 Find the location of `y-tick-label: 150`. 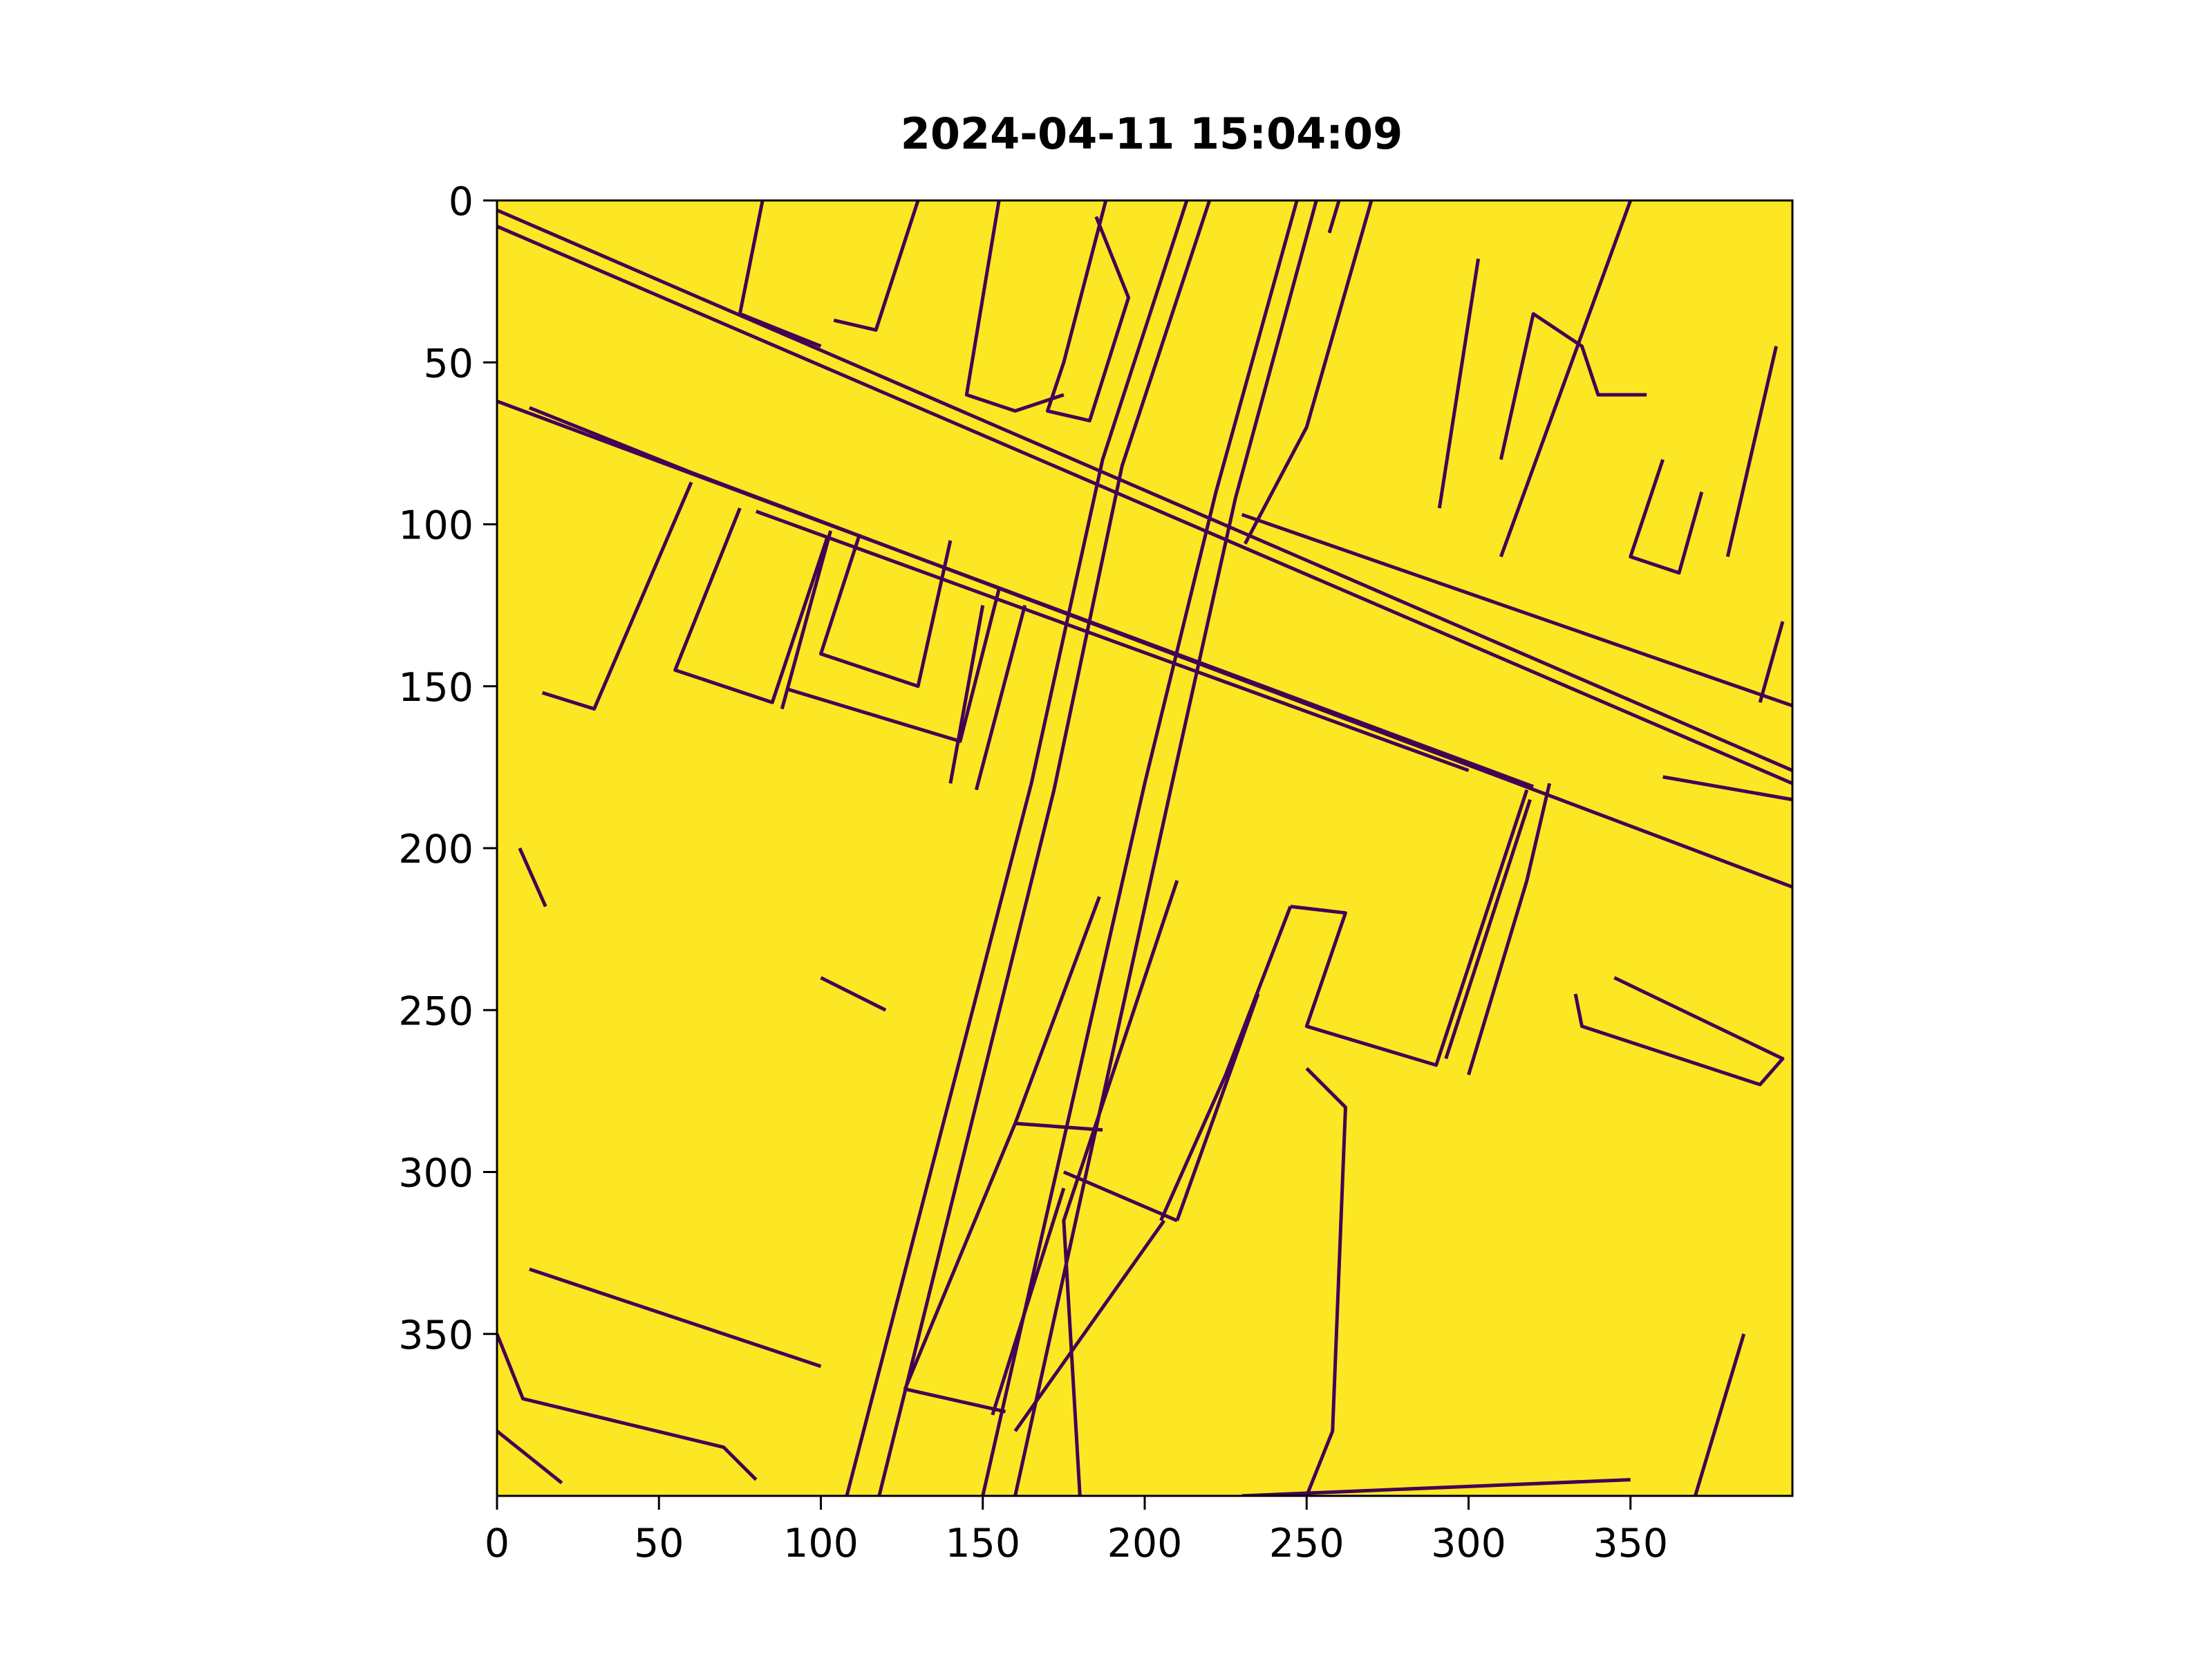

y-tick-label: 150 is located at coordinates (436, 688).